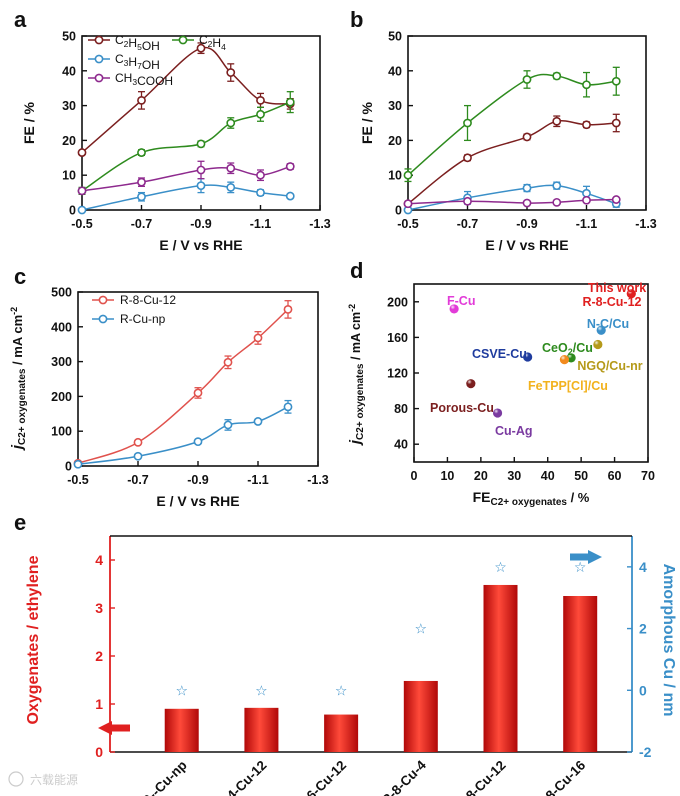 This screenshot has height=796, width=680. What do you see at coordinates (139, 66) in the screenshot?
I see `formula-subscript: 7` at bounding box center [139, 66].